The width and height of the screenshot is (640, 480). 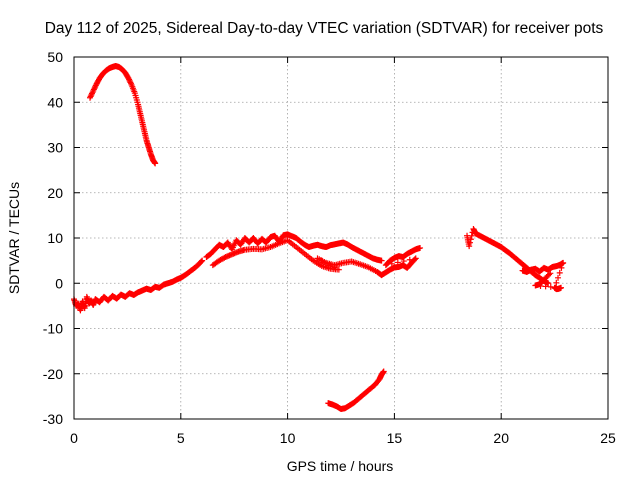 I want to click on x-tick-label: 10, so click(x=288, y=438).